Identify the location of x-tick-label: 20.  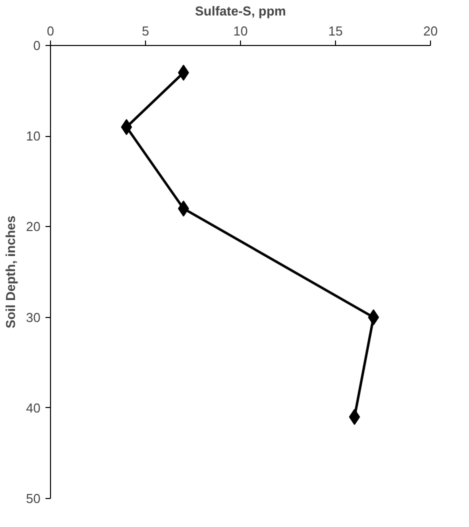
(430, 31).